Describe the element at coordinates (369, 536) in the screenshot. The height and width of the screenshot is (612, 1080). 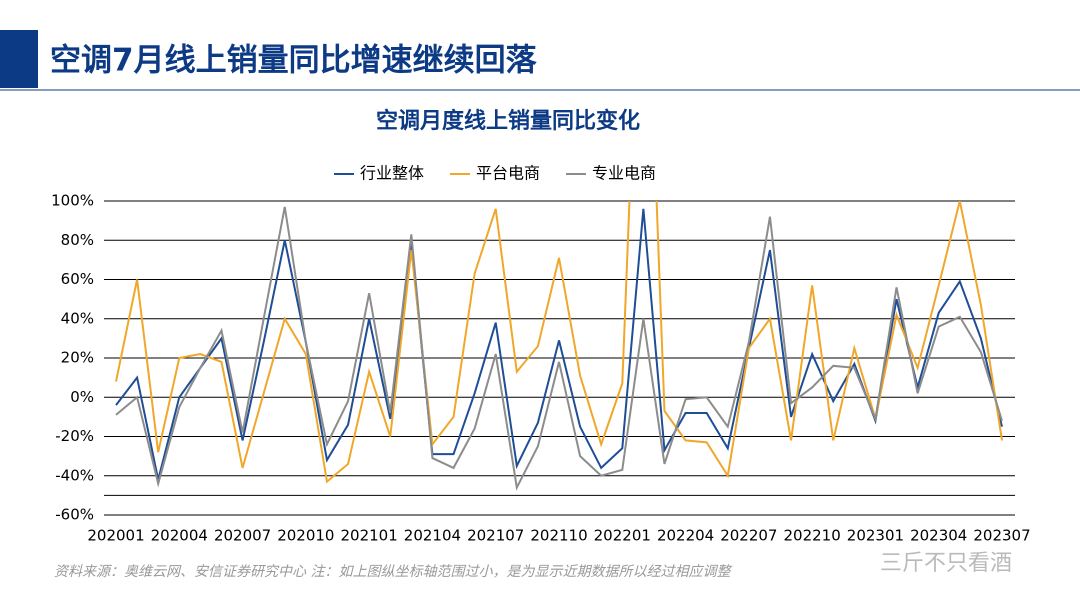
I see `x-tick-label: 202101` at that location.